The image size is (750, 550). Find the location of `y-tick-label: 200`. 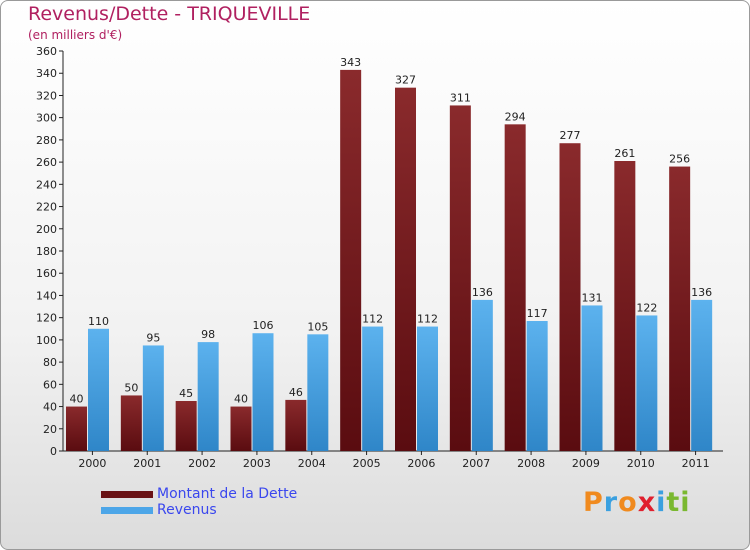

y-tick-label: 200 is located at coordinates (46, 229).